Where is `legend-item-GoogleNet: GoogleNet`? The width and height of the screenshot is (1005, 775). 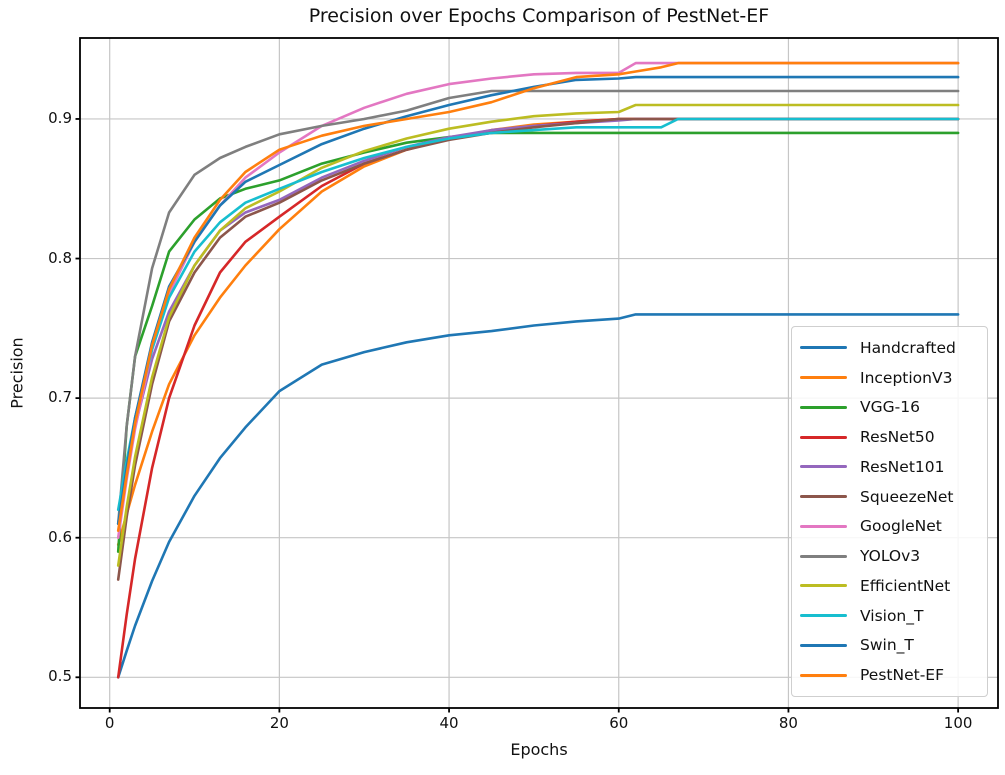
legend-item-GoogleNet: GoogleNet is located at coordinates (889, 526).